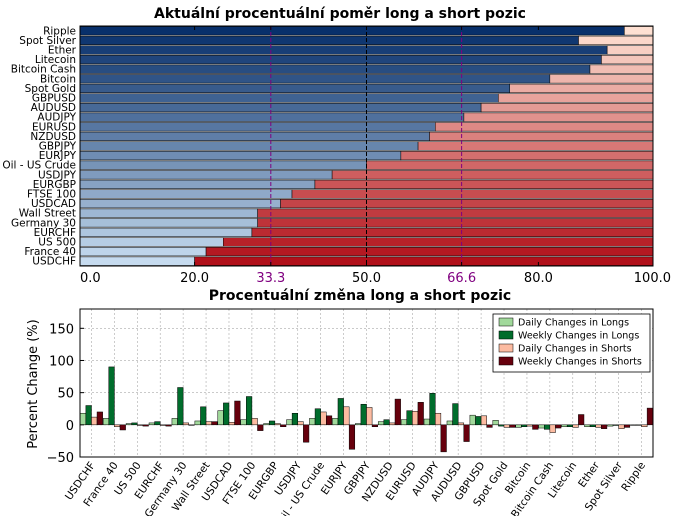 Image resolution: width=680 pixels, height=516 pixels. I want to click on category-label: EURCHF, so click(55, 233).